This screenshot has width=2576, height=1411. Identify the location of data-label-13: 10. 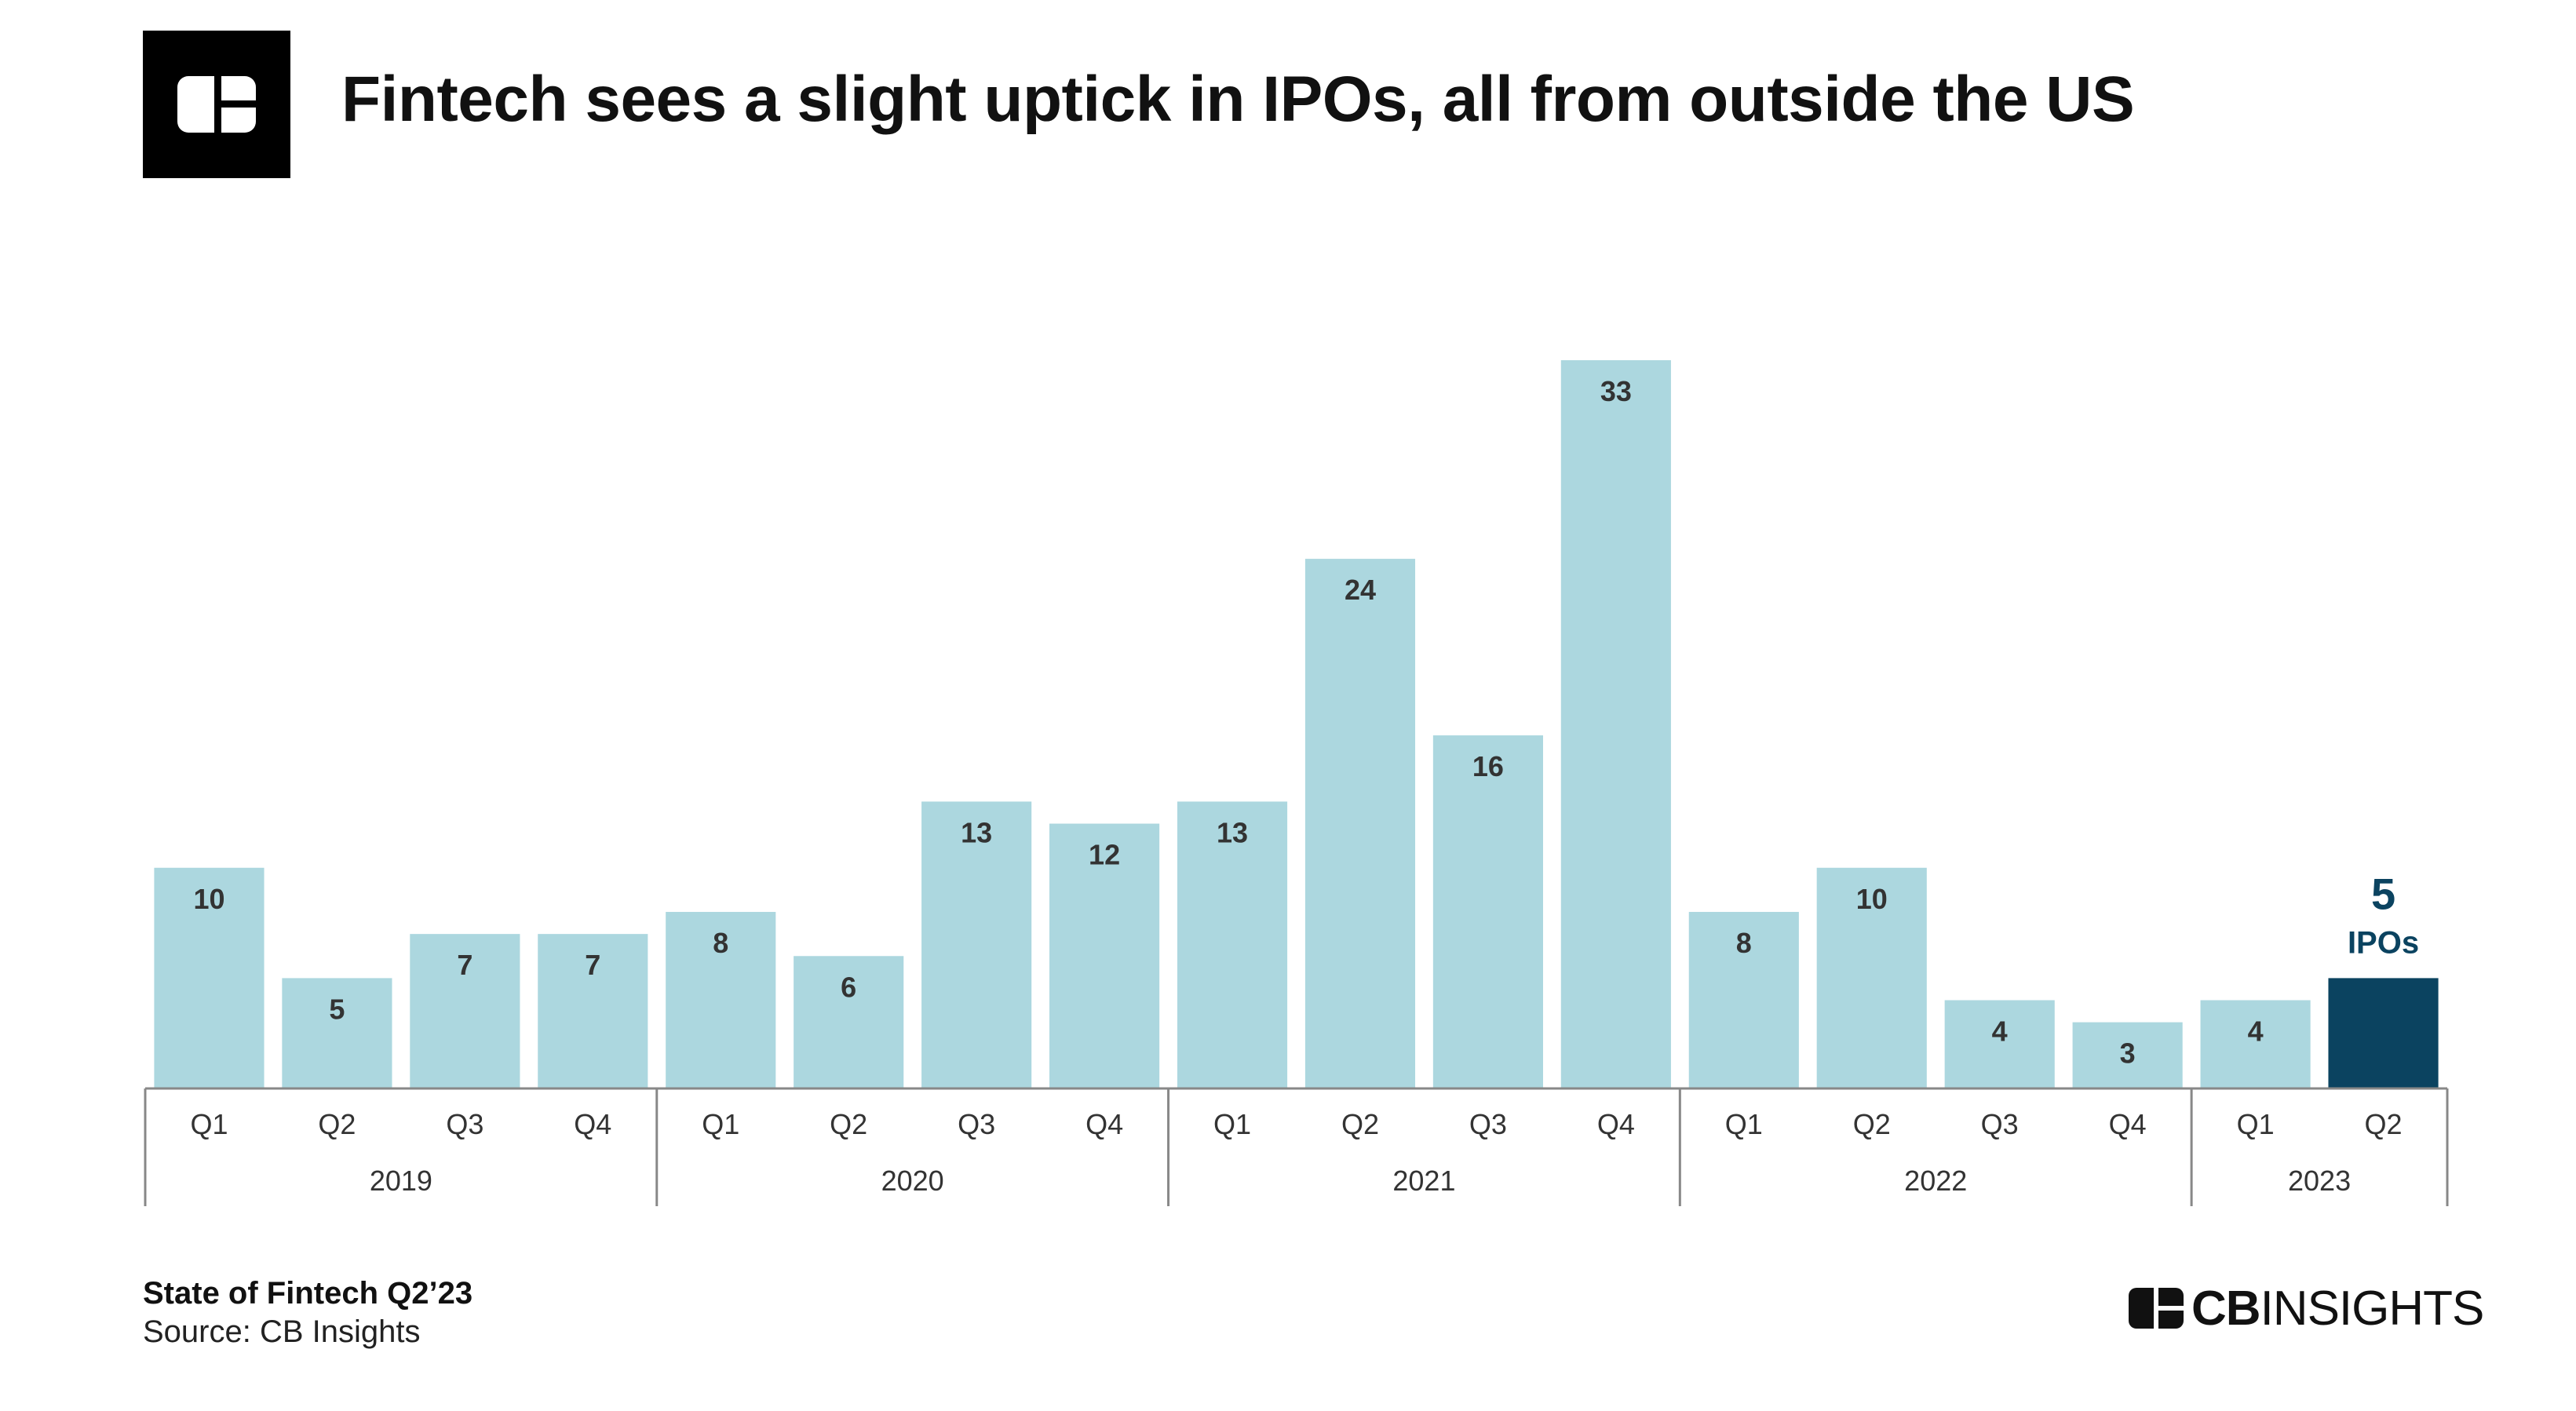
(1872, 899).